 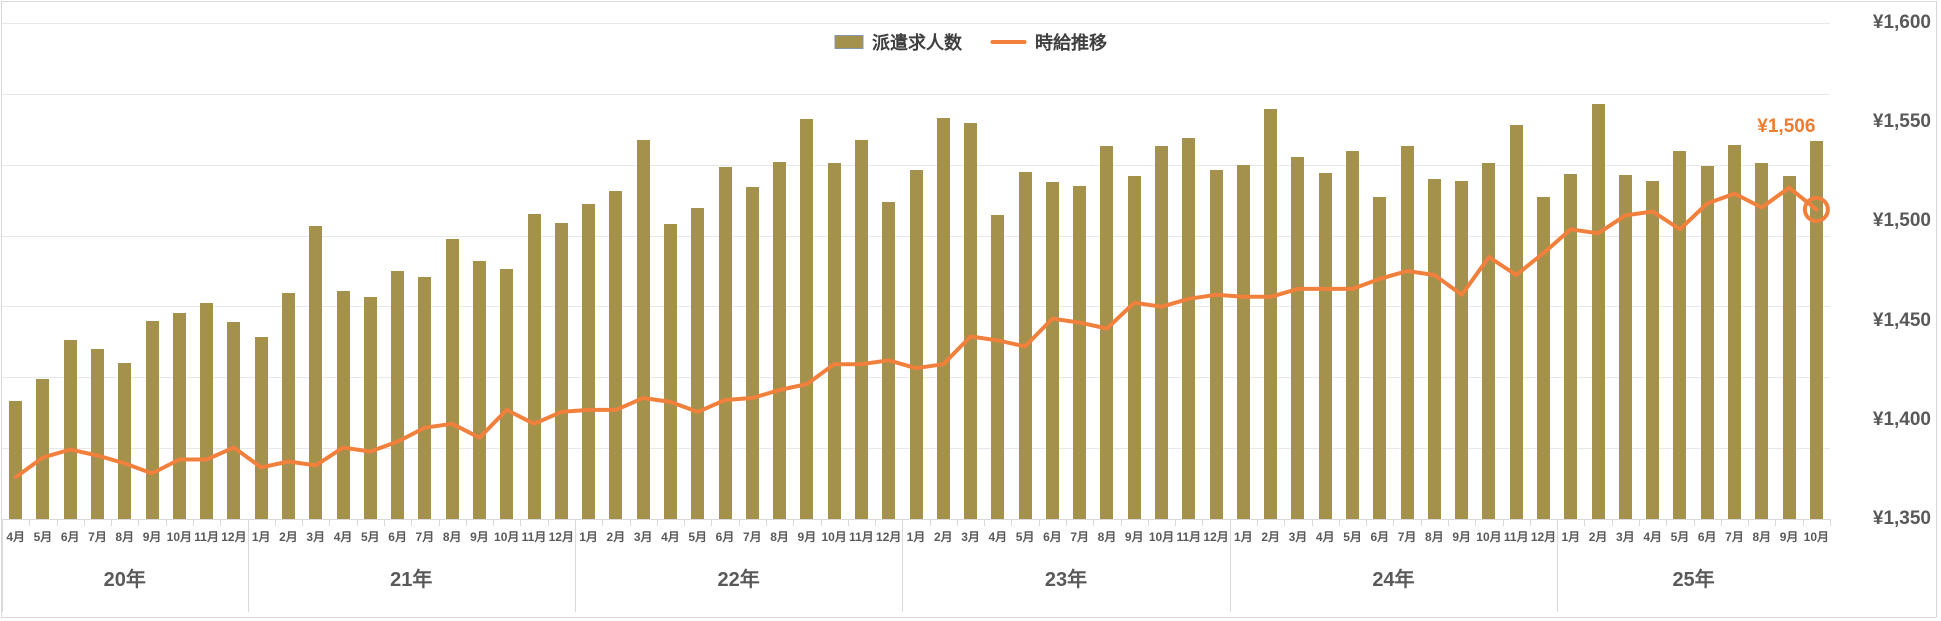 I want to click on gridline, so click(x=916, y=94).